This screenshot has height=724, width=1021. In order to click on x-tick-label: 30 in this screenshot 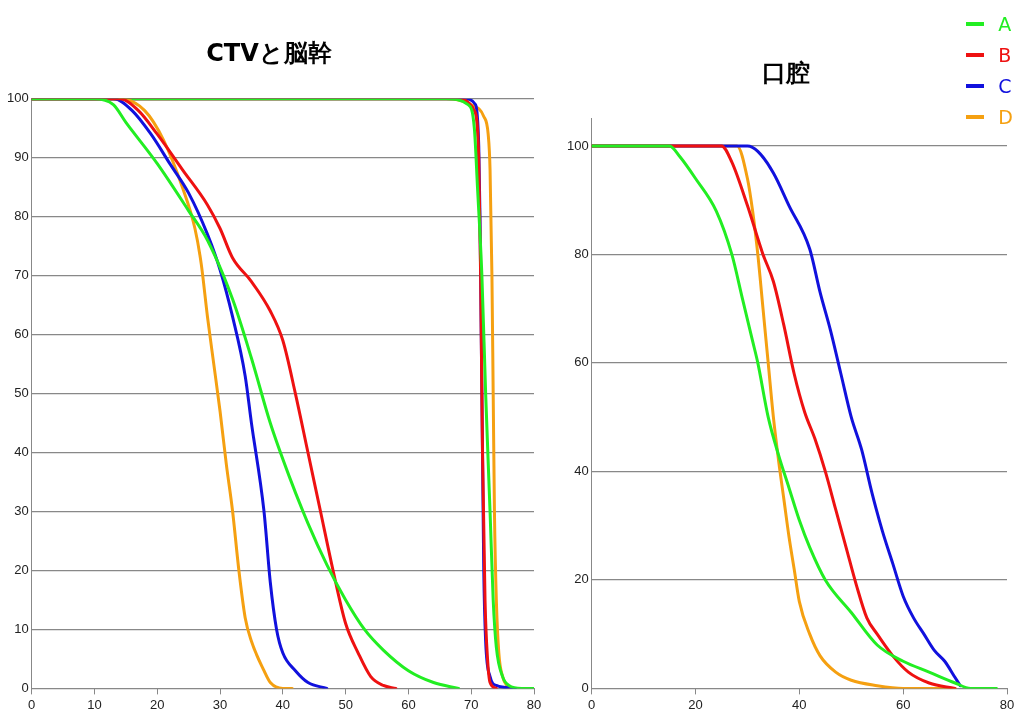, I will do `click(220, 704)`.